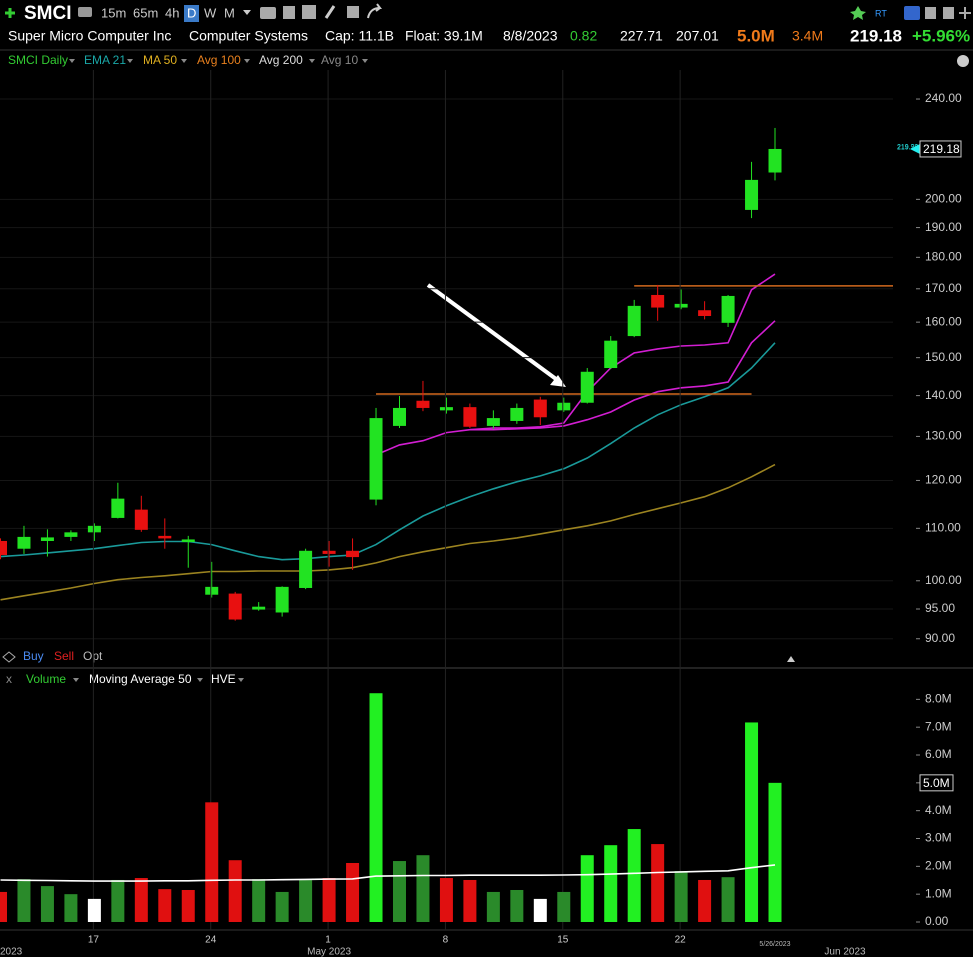  Describe the element at coordinates (33, 656) in the screenshot. I see `buy-button: Buy` at that location.